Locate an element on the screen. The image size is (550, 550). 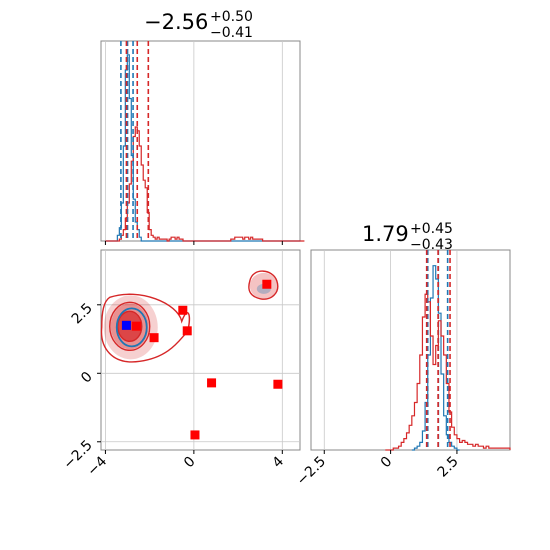
joint-contour-mid is located at coordinates (130, 326).